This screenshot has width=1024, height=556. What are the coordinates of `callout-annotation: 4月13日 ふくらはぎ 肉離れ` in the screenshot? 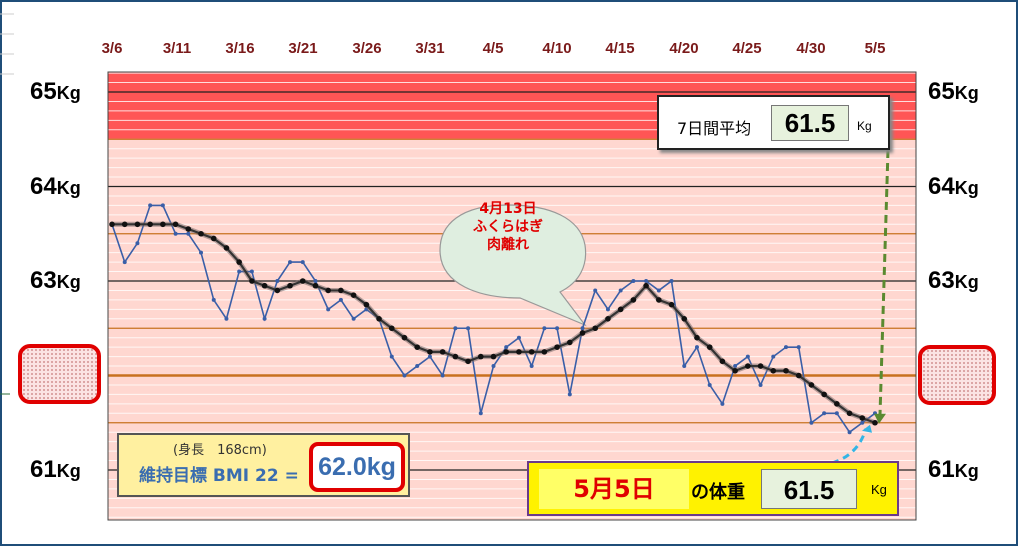 It's located at (508, 227).